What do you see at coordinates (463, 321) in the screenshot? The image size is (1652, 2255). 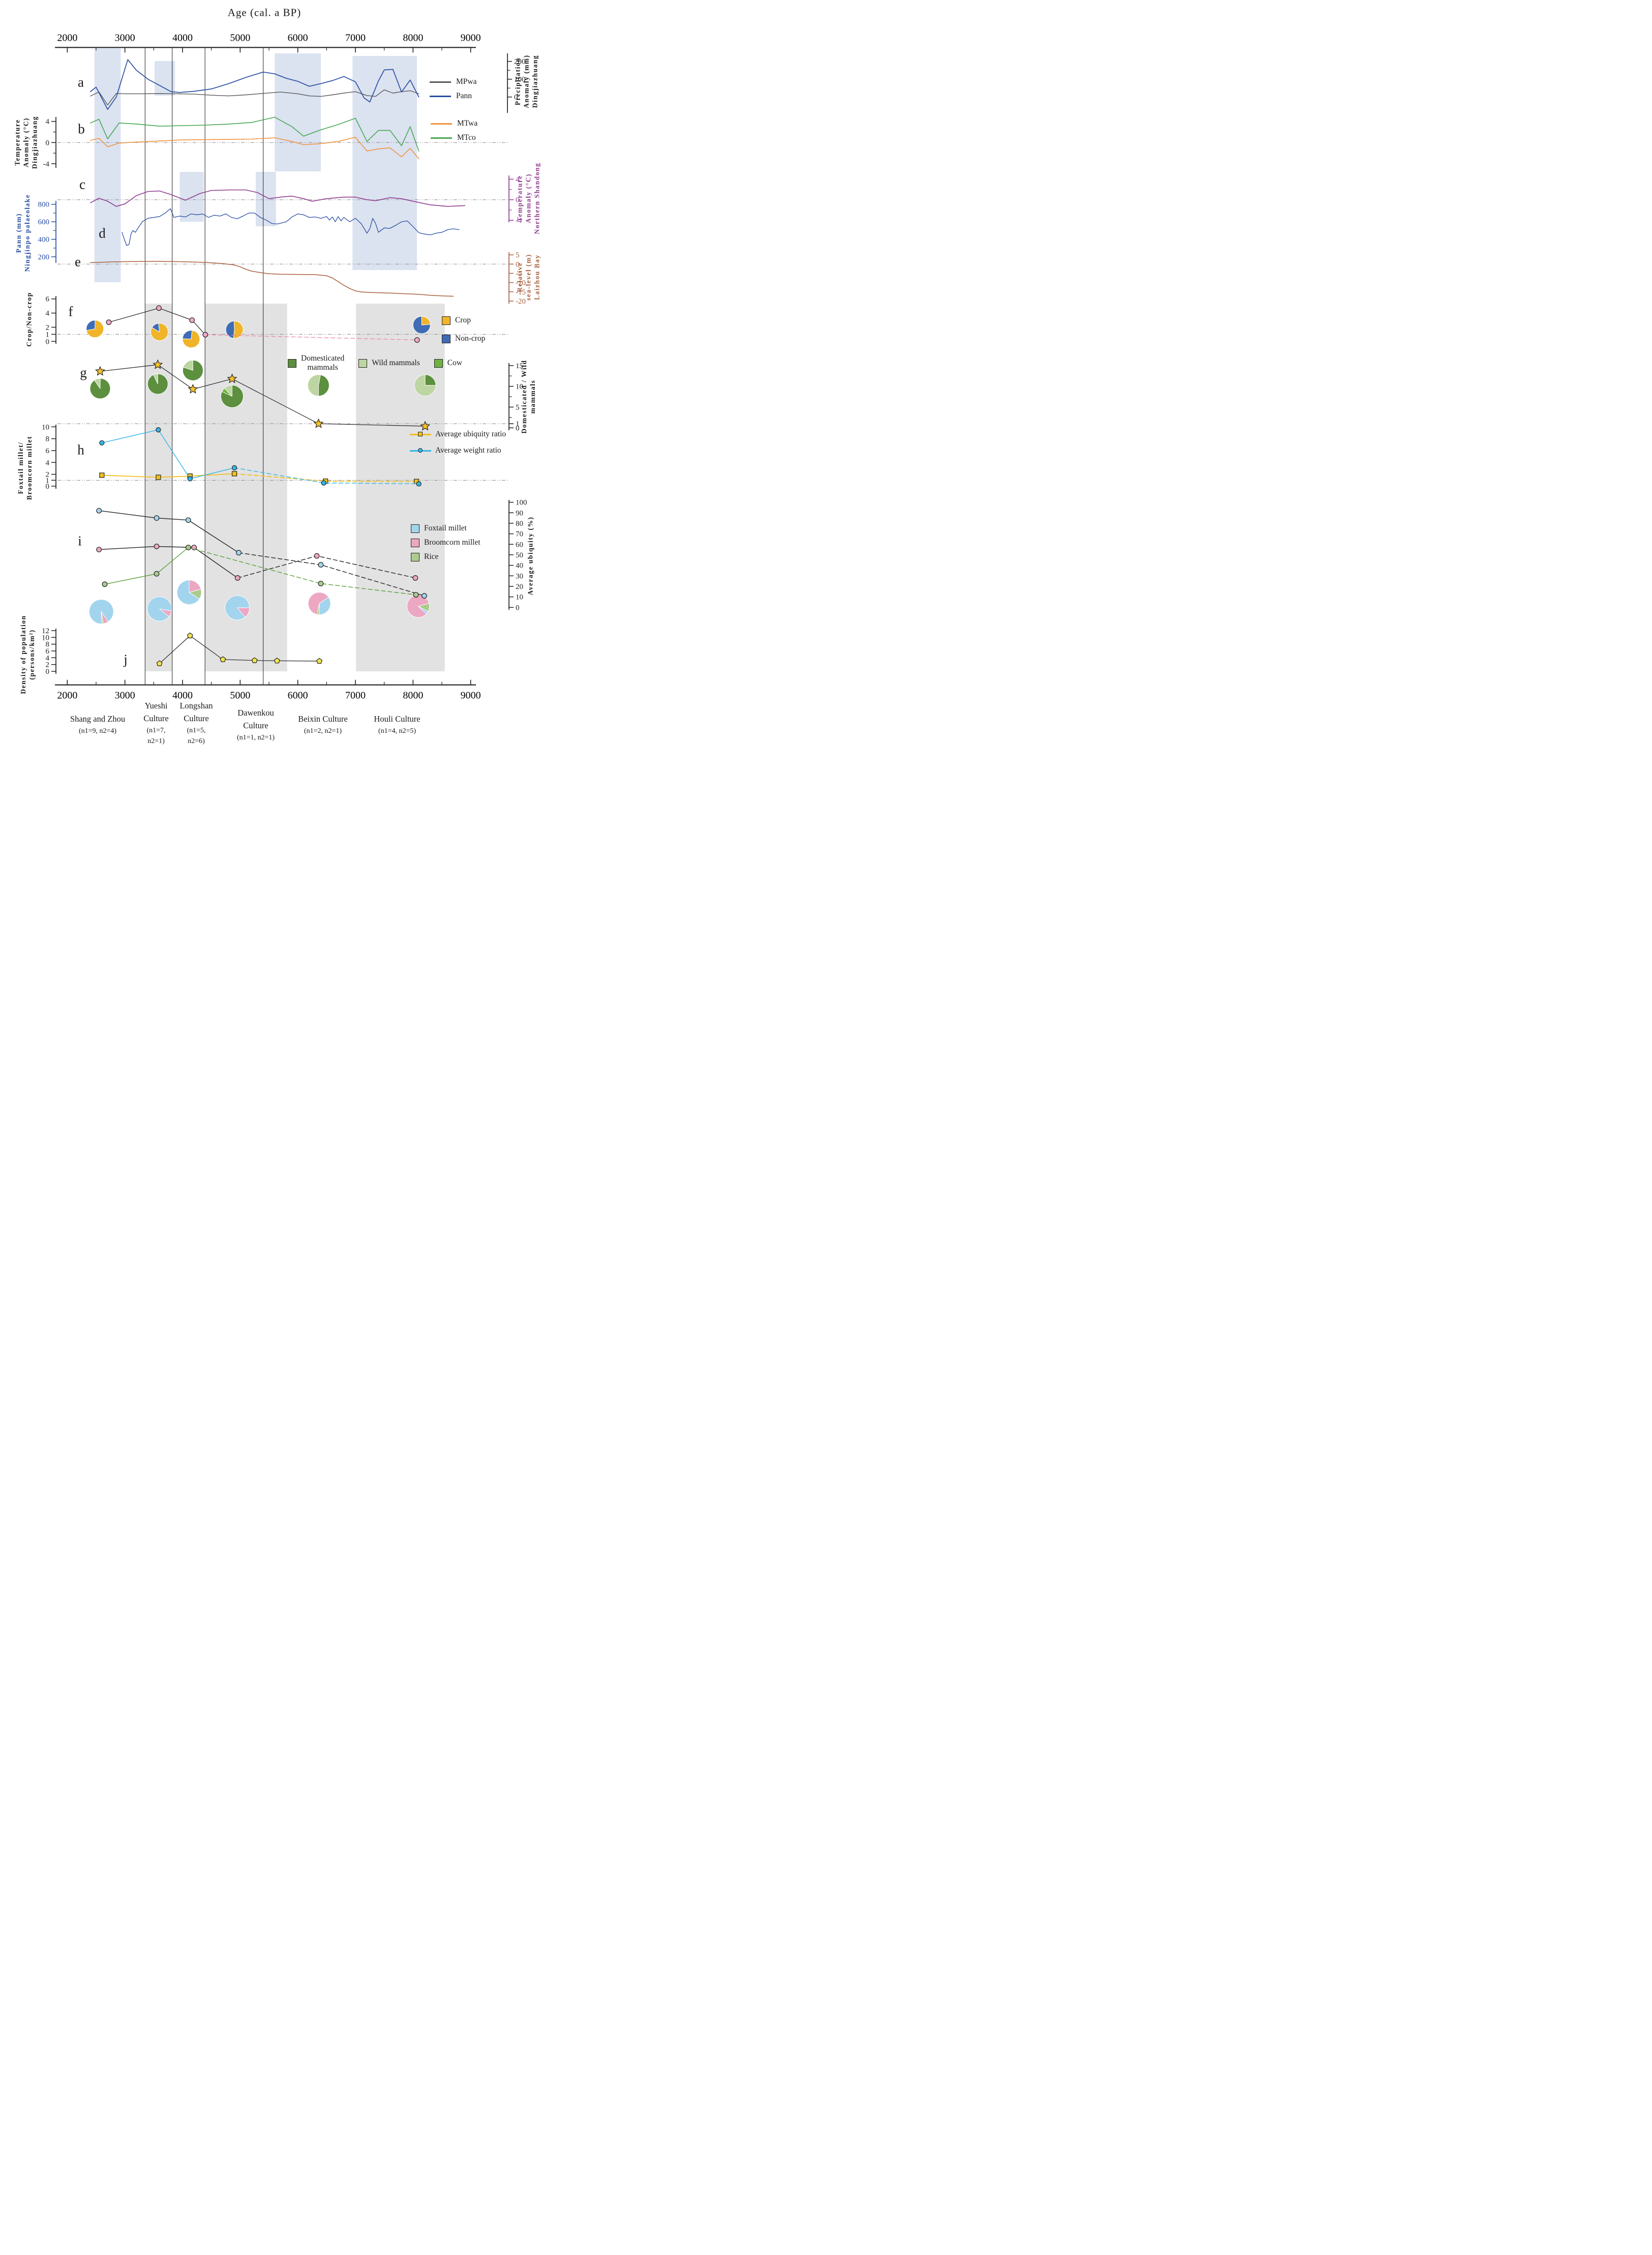 I see `legend-item-crop: Crop` at bounding box center [463, 321].